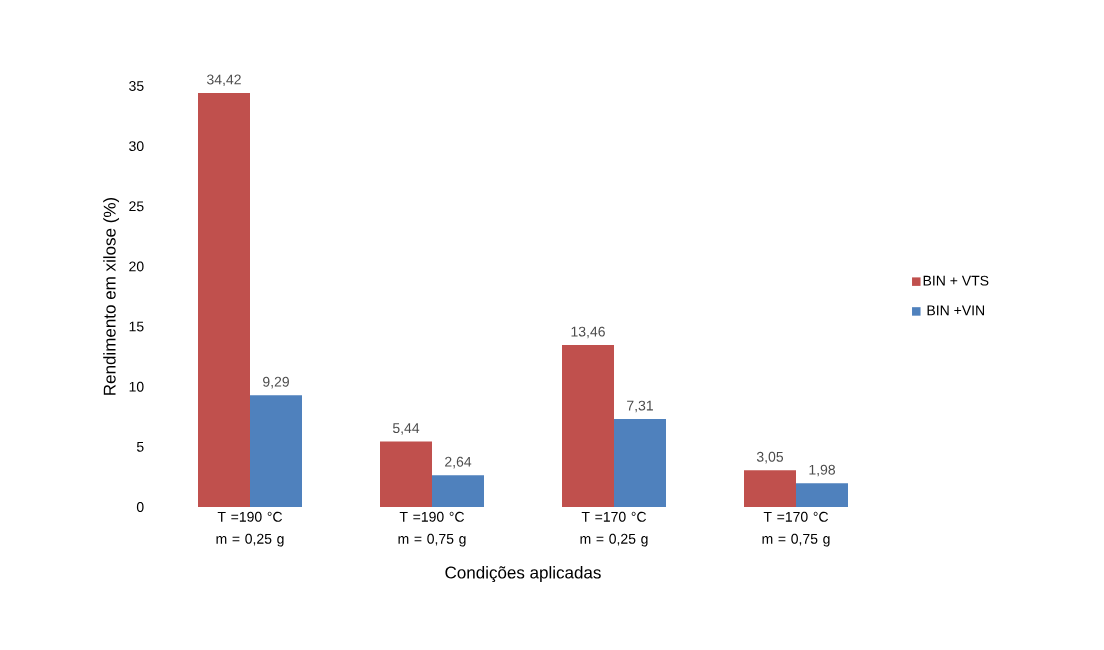 The width and height of the screenshot is (1104, 650). What do you see at coordinates (956, 310) in the screenshot?
I see `legend-label: BIN +VIN` at bounding box center [956, 310].